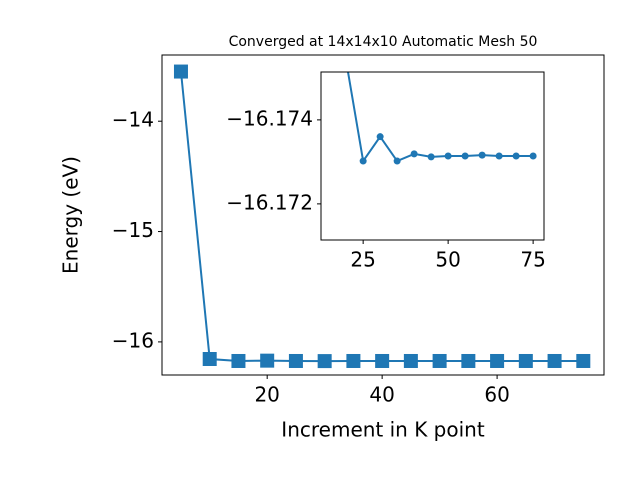  What do you see at coordinates (269, 118) in the screenshot?
I see `y-tick-label: −16.174` at bounding box center [269, 118].